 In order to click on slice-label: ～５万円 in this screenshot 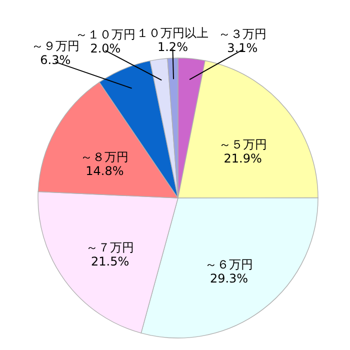, I will do `click(242, 145)`.